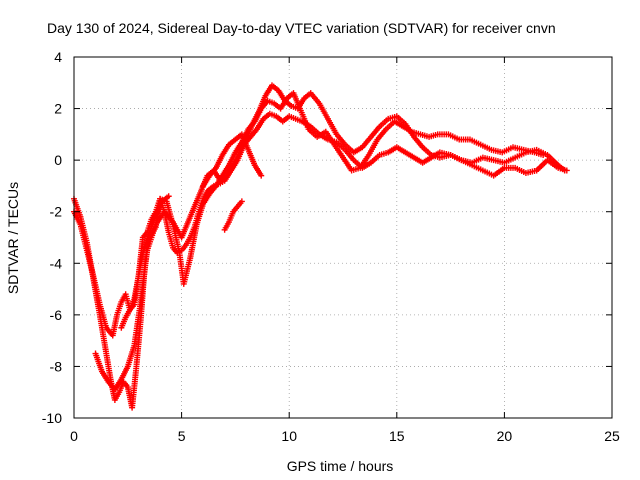 This screenshot has height=480, width=640. What do you see at coordinates (56, 315) in the screenshot?
I see `y-tick-label: -6` at bounding box center [56, 315].